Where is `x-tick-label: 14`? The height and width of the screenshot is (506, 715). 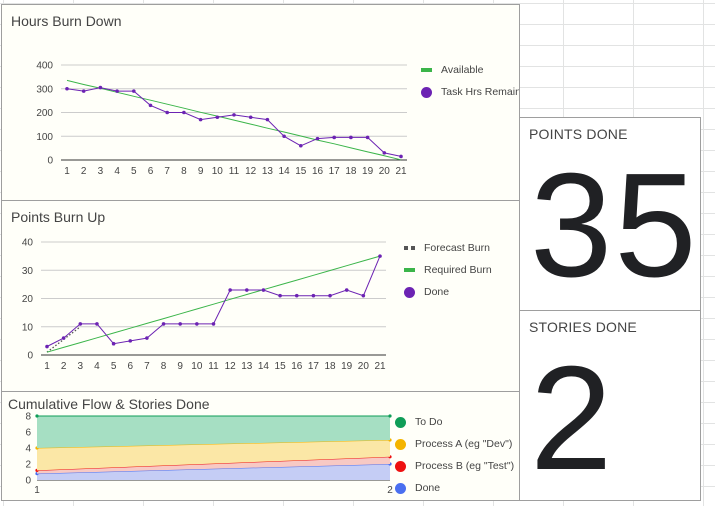 x-tick-label: 14 is located at coordinates (285, 171).